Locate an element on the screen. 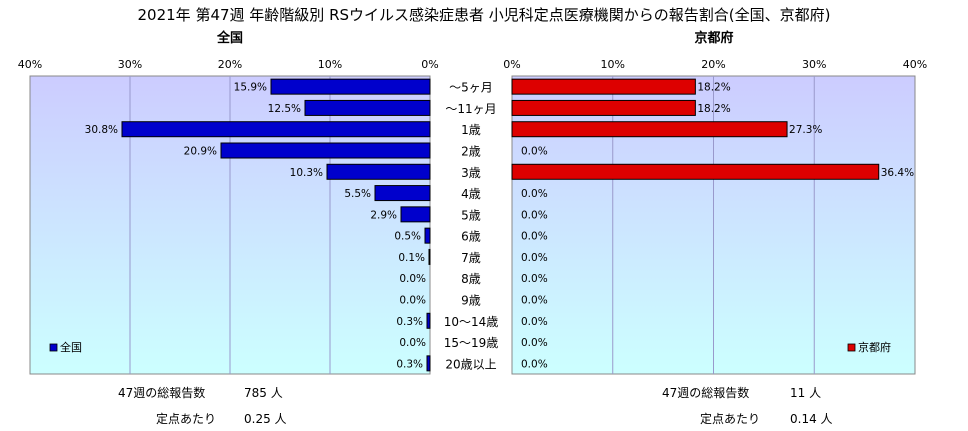 Image resolution: width=968 pixels, height=431 pixels. right-tick-label: 40% is located at coordinates (915, 64).